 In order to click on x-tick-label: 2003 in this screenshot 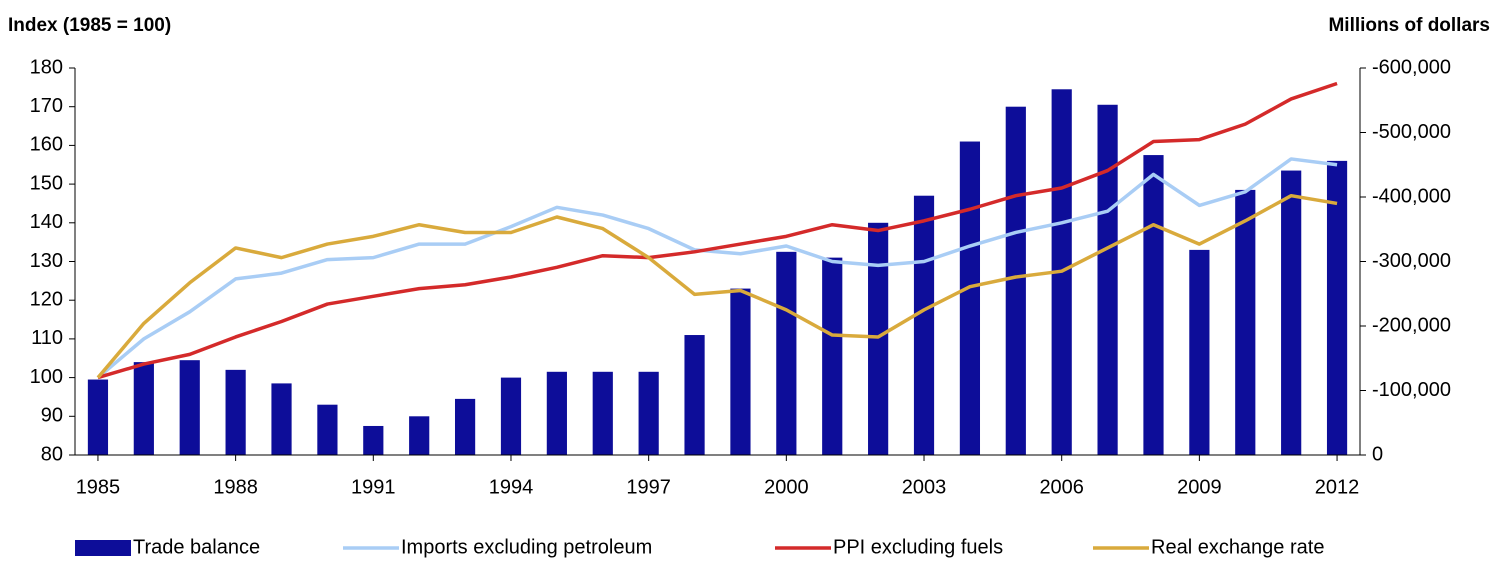, I will do `click(924, 487)`.